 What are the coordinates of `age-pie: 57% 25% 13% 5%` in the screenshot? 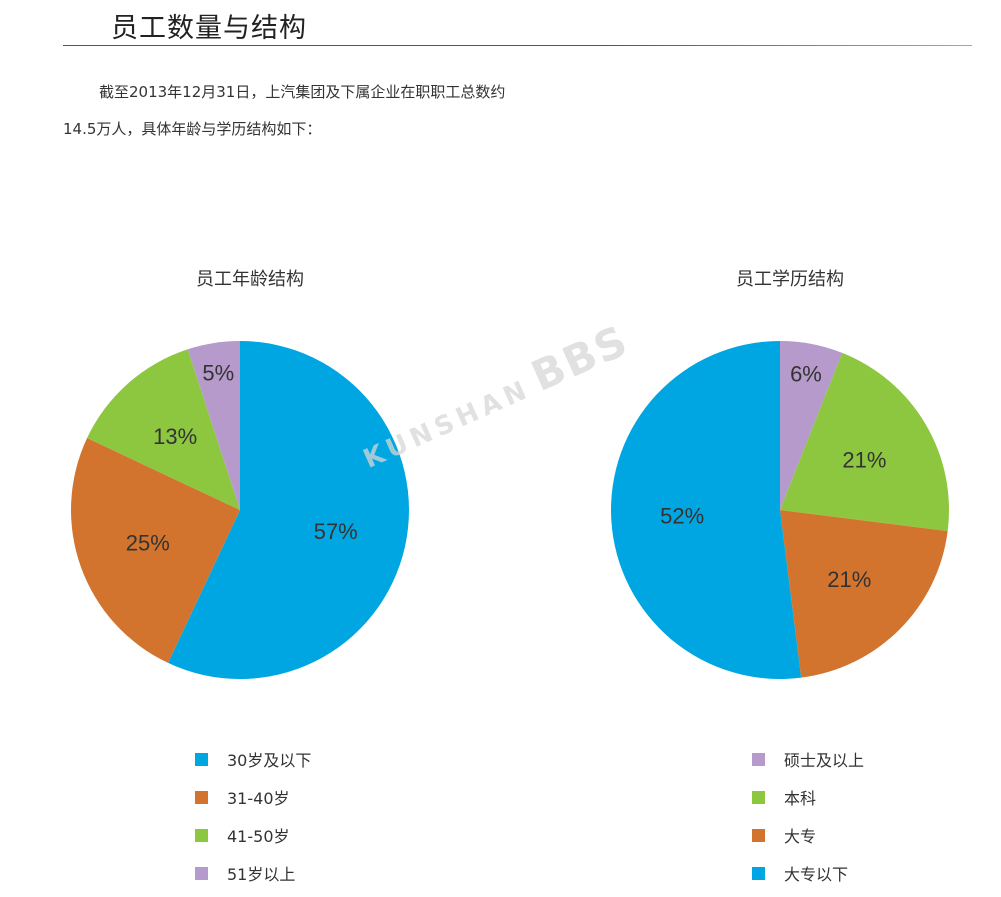 It's located at (240, 510).